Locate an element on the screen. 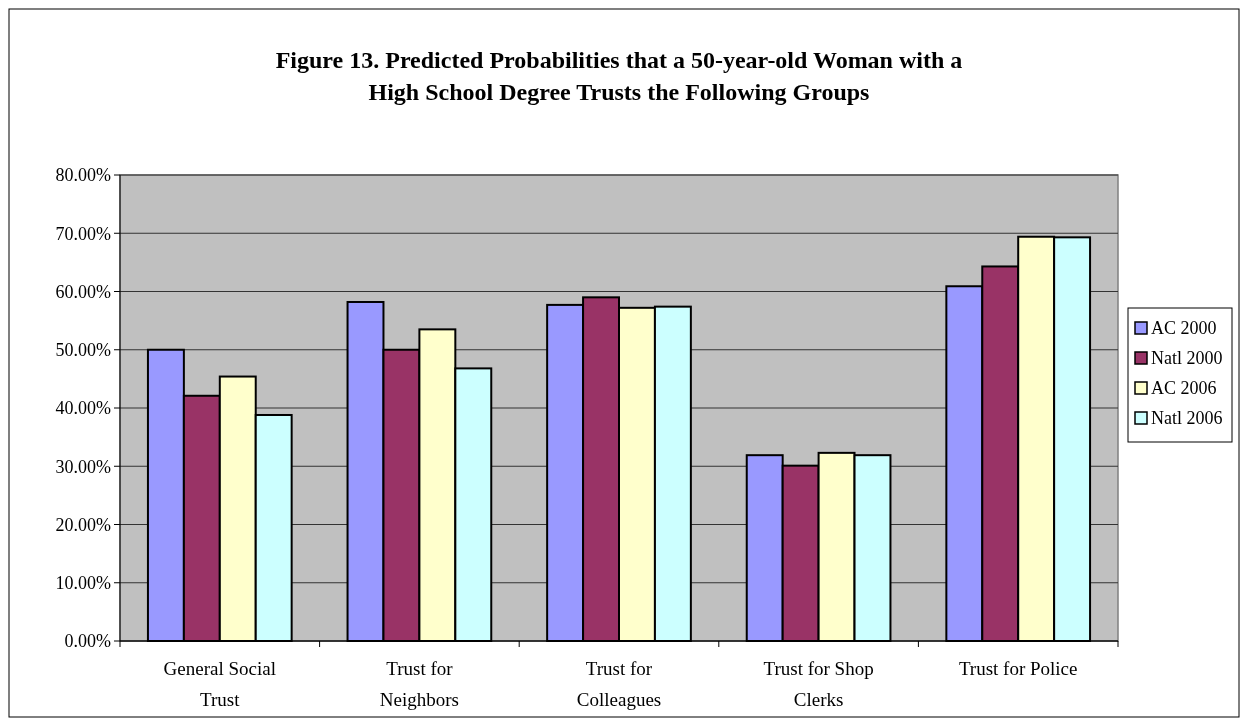 The width and height of the screenshot is (1248, 726). y-tick-label: 0.00% is located at coordinates (87, 641).